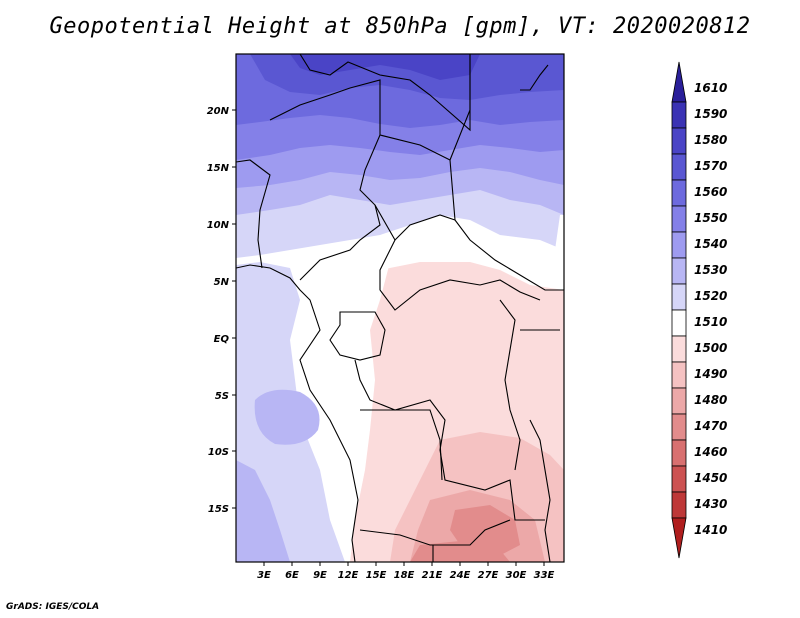 This screenshot has height=618, width=800. Describe the element at coordinates (53, 607) in the screenshot. I see `grads-credit: GrADS: IGES/COLA` at that location.